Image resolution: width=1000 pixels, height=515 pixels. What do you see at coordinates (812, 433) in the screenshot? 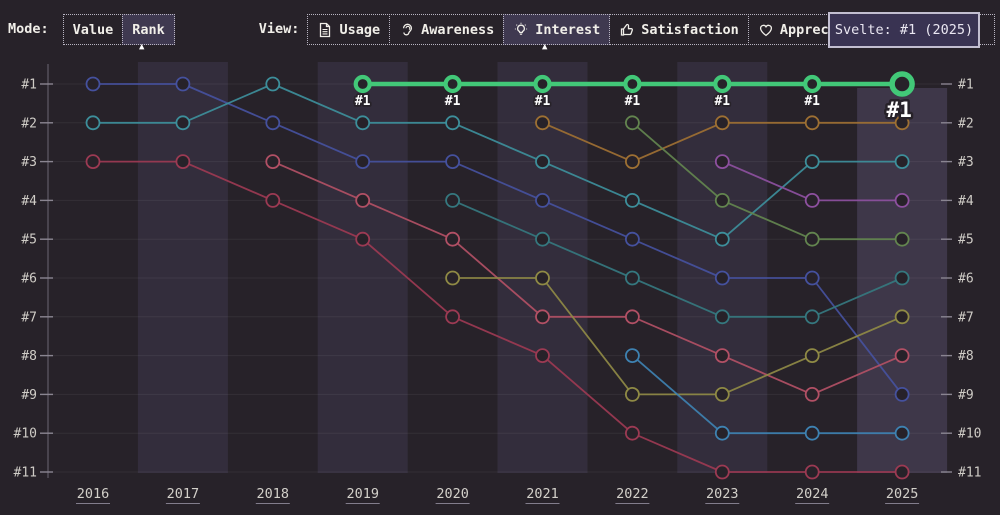
I see `point-series-steelblue-2024` at bounding box center [812, 433].